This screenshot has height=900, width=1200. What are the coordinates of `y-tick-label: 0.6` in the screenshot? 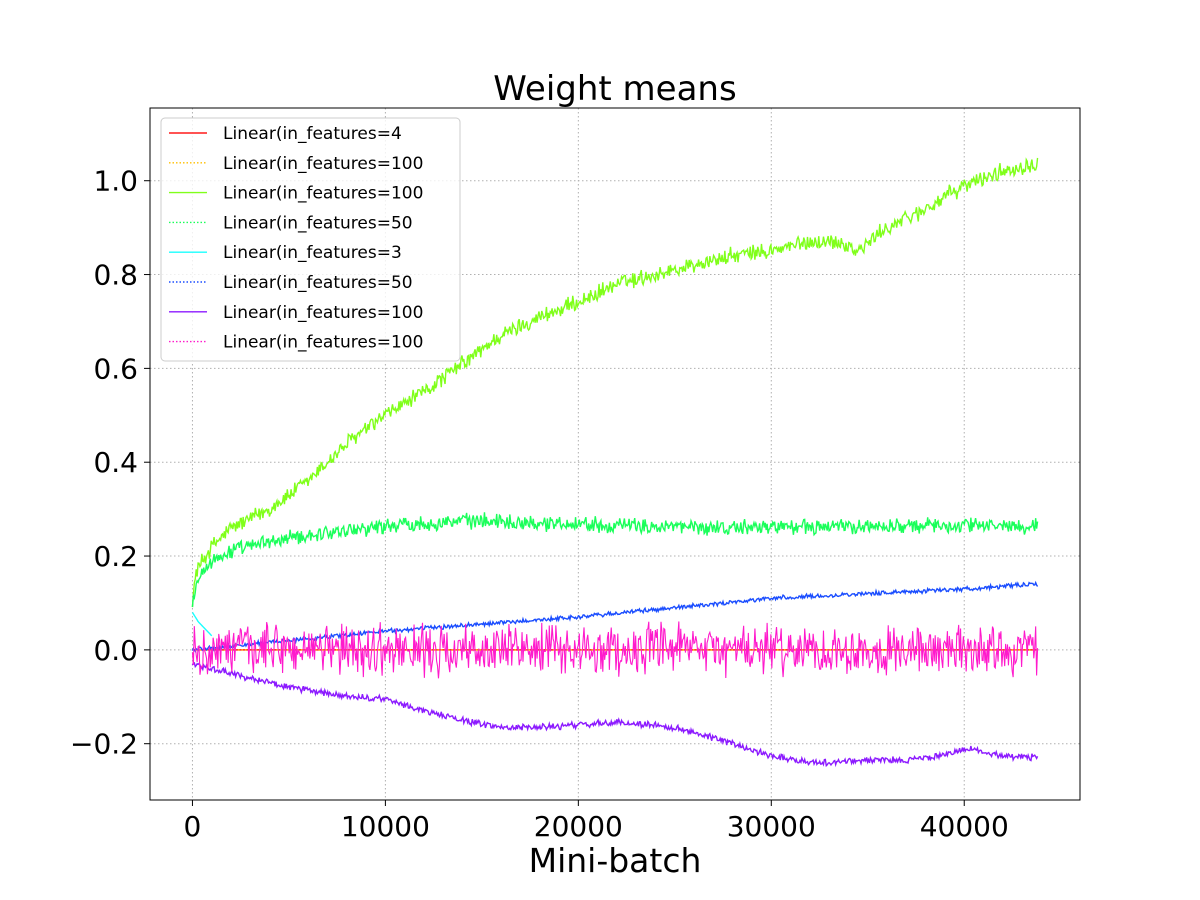 It's located at (115, 368).